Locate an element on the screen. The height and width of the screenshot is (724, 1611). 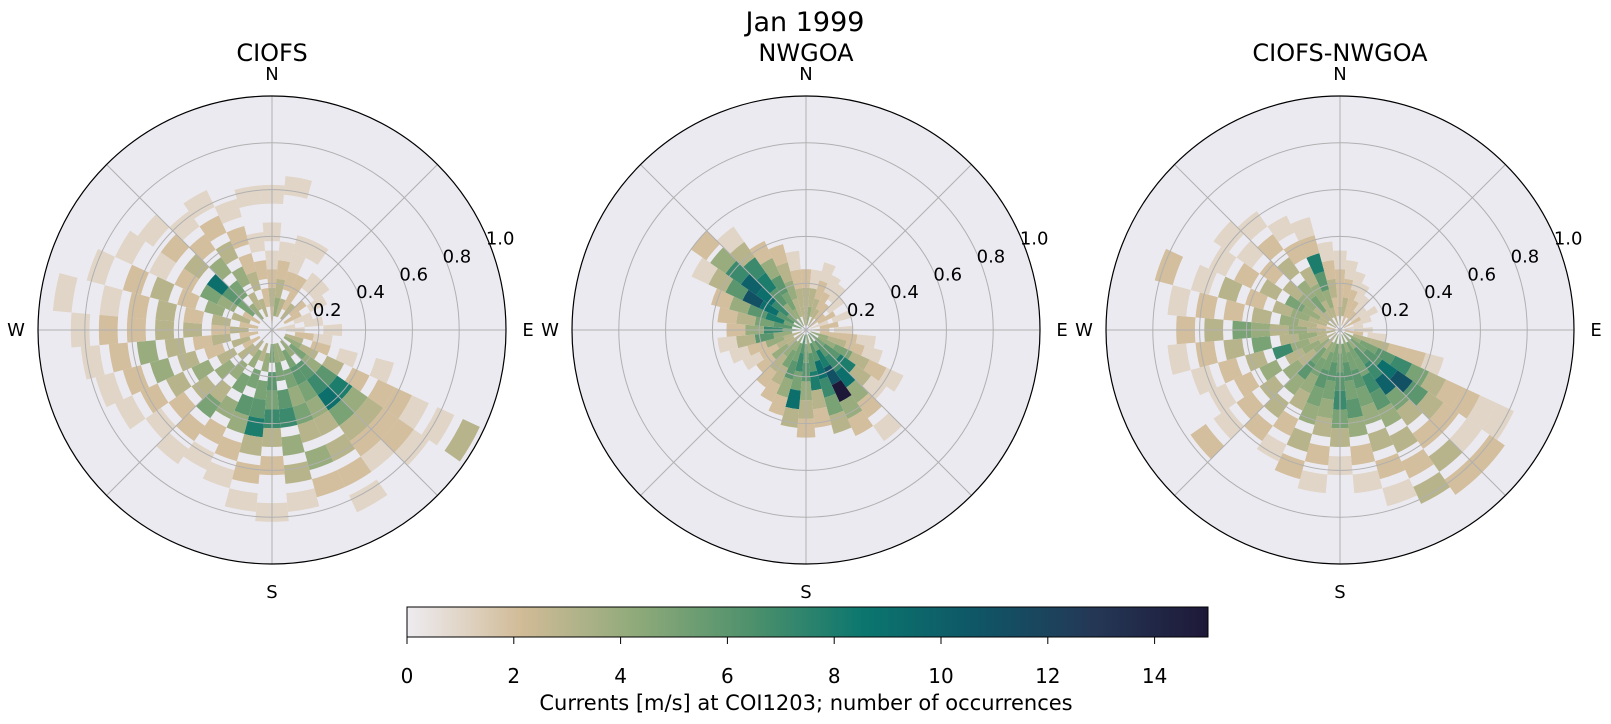
figure-title: Jan 1999 is located at coordinates (804, 22).